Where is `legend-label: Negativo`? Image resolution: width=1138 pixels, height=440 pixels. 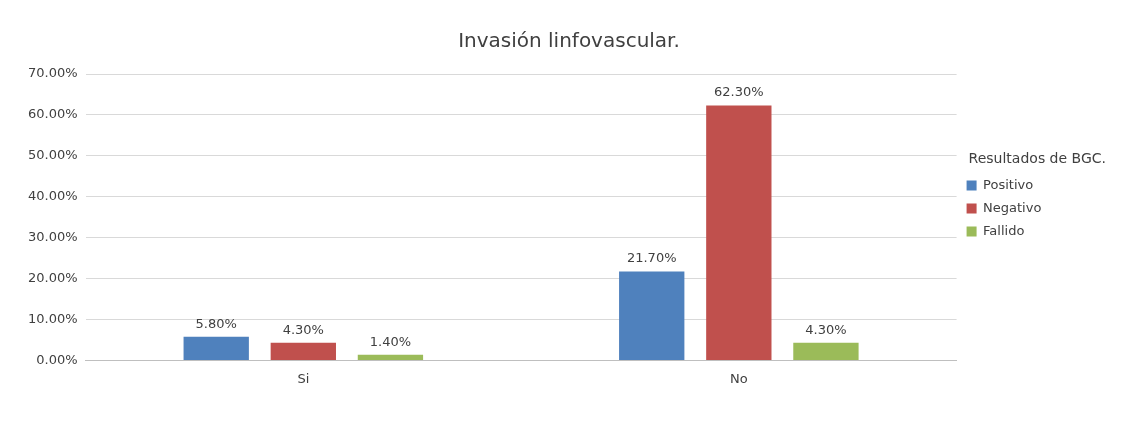 legend-label: Negativo is located at coordinates (1012, 207).